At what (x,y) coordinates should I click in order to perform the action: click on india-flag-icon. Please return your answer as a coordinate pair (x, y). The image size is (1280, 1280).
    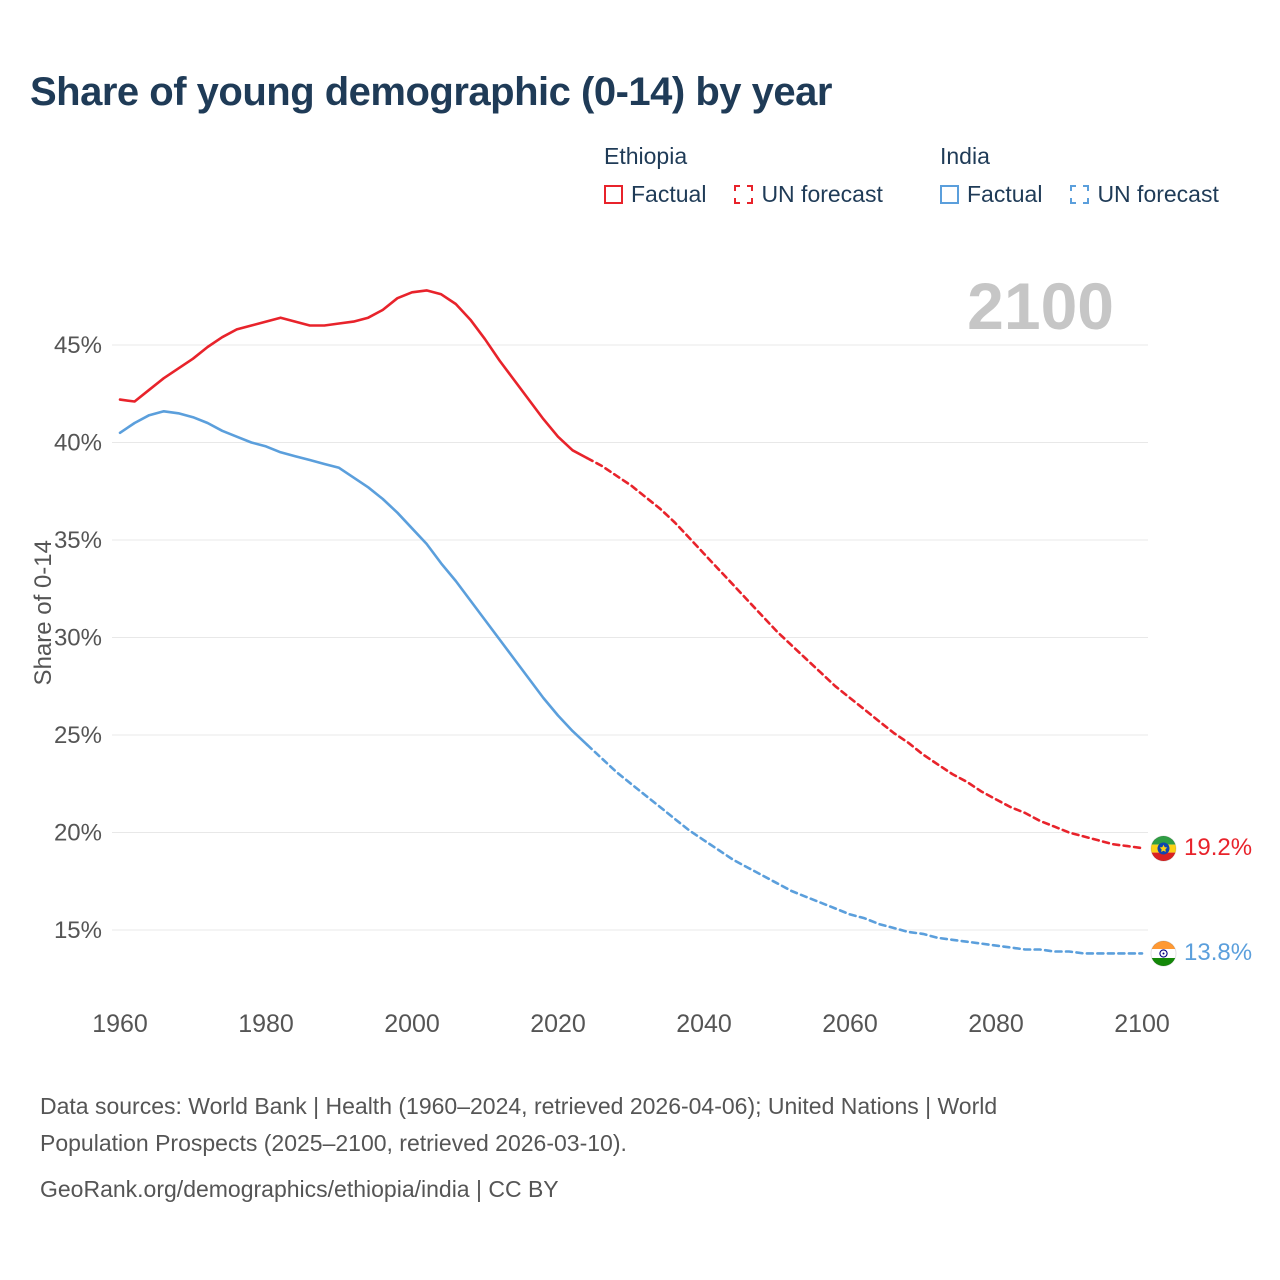
    Looking at the image, I should click on (1163, 953).